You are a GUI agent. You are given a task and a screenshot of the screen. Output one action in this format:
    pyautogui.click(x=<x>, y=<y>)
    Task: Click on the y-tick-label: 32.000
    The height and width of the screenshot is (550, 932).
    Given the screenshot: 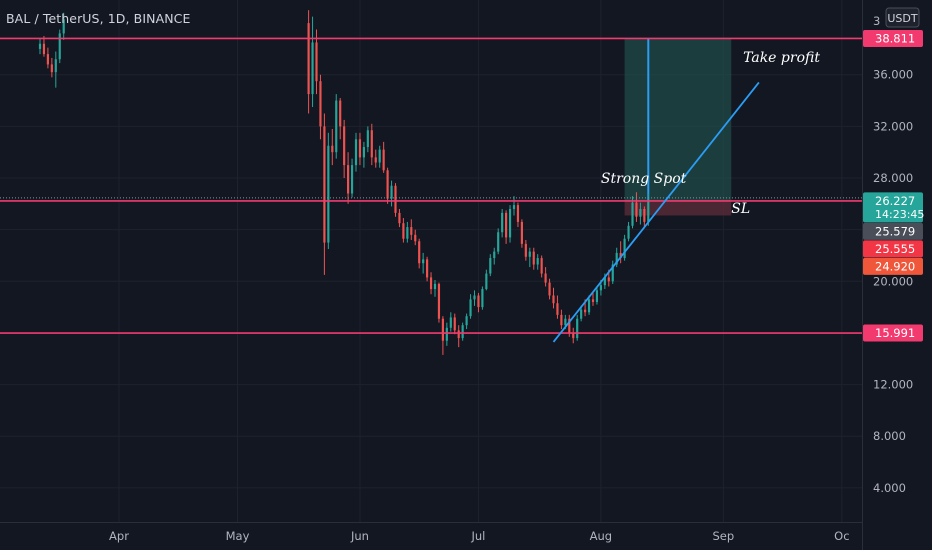 What is the action you would take?
    pyautogui.click(x=893, y=126)
    